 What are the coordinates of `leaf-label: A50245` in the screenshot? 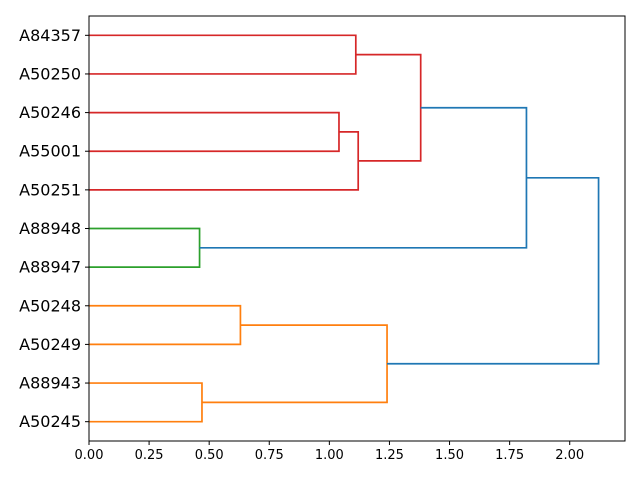 It's located at (50, 421).